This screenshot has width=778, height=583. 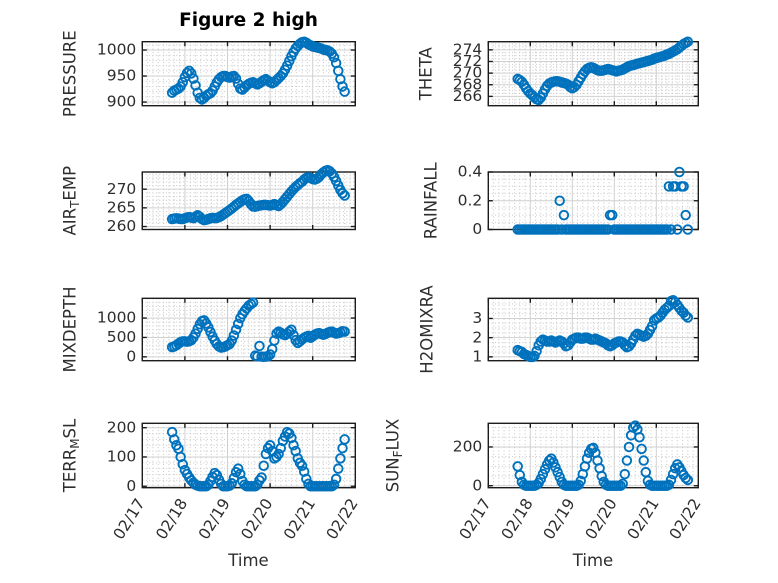 I want to click on xlabel-time-right: Time, so click(x=593, y=560).